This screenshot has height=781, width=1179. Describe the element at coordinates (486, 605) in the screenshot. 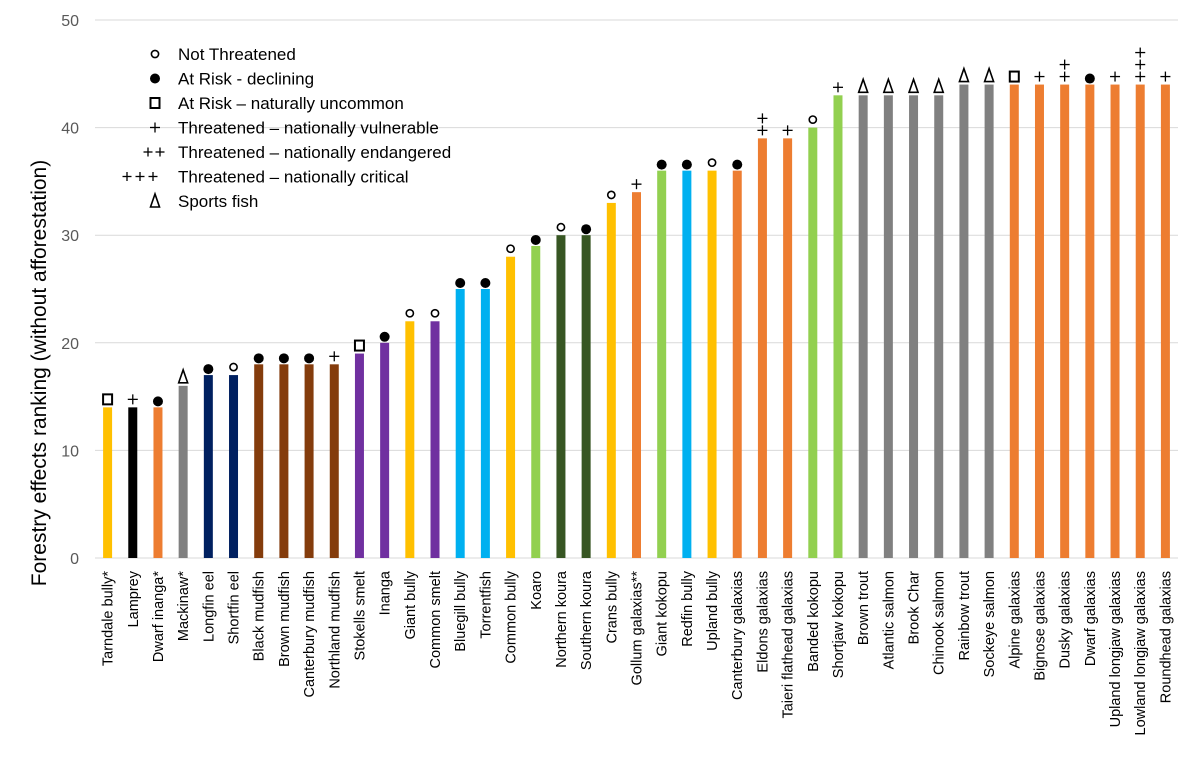

I see `category-label: Torrentfish` at that location.